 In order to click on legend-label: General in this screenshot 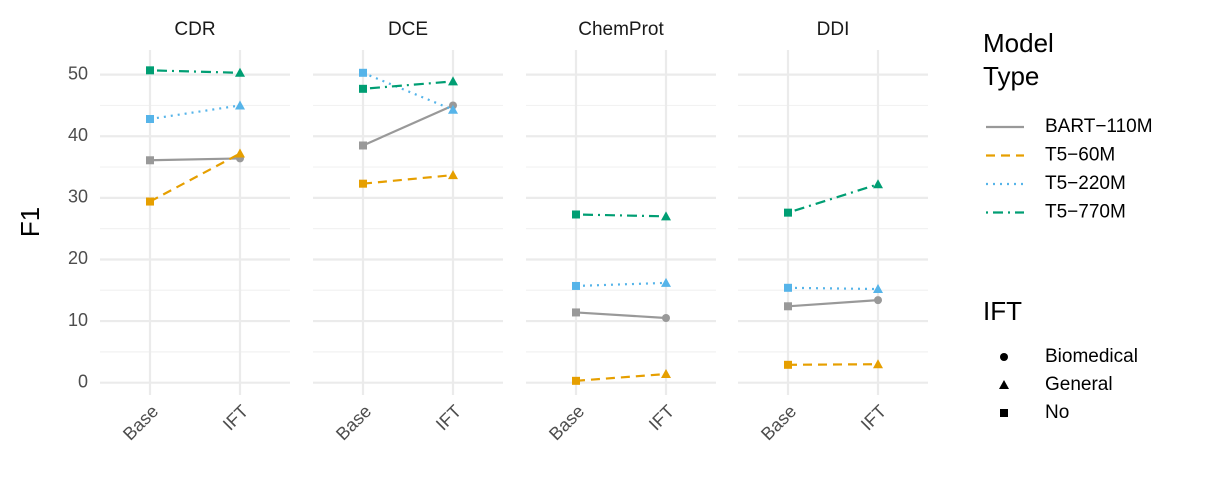, I will do `click(1079, 384)`.